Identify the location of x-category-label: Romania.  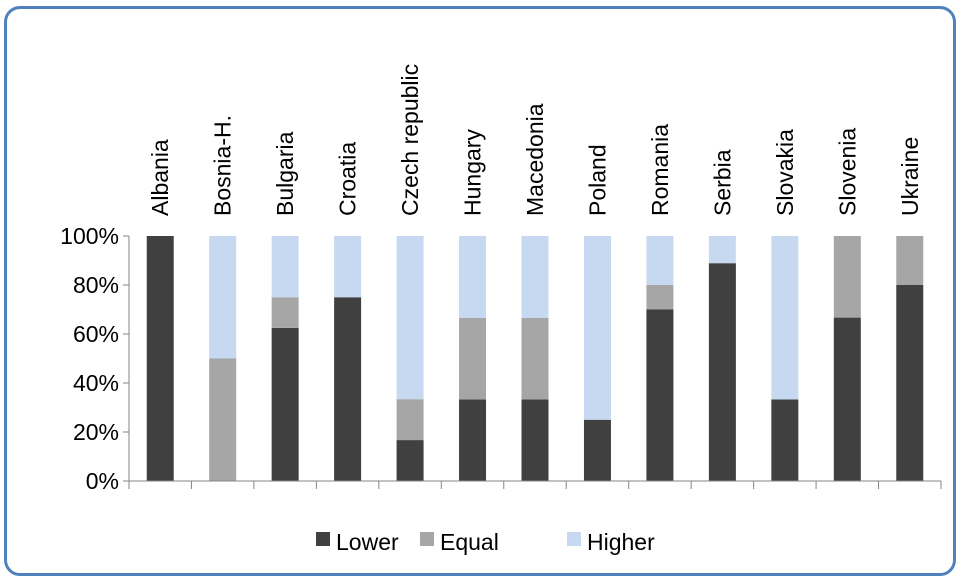
(660, 170).